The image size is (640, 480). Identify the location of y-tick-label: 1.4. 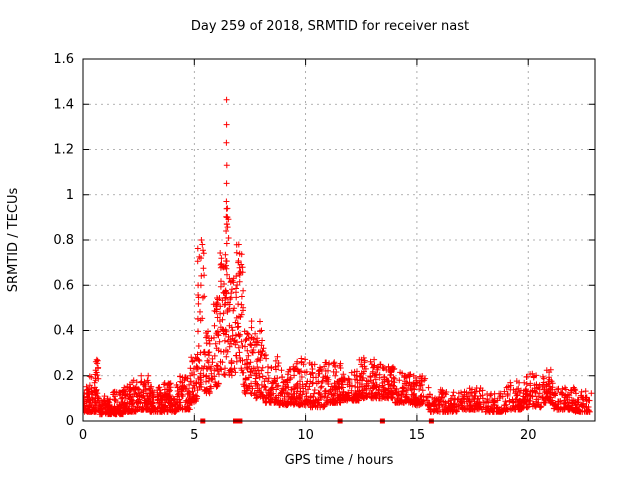
(63, 104).